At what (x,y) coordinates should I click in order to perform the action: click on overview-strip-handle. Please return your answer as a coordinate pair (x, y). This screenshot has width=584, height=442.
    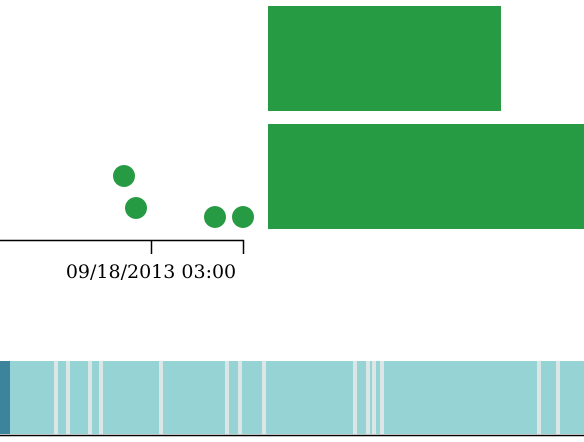
    Looking at the image, I should click on (5, 397).